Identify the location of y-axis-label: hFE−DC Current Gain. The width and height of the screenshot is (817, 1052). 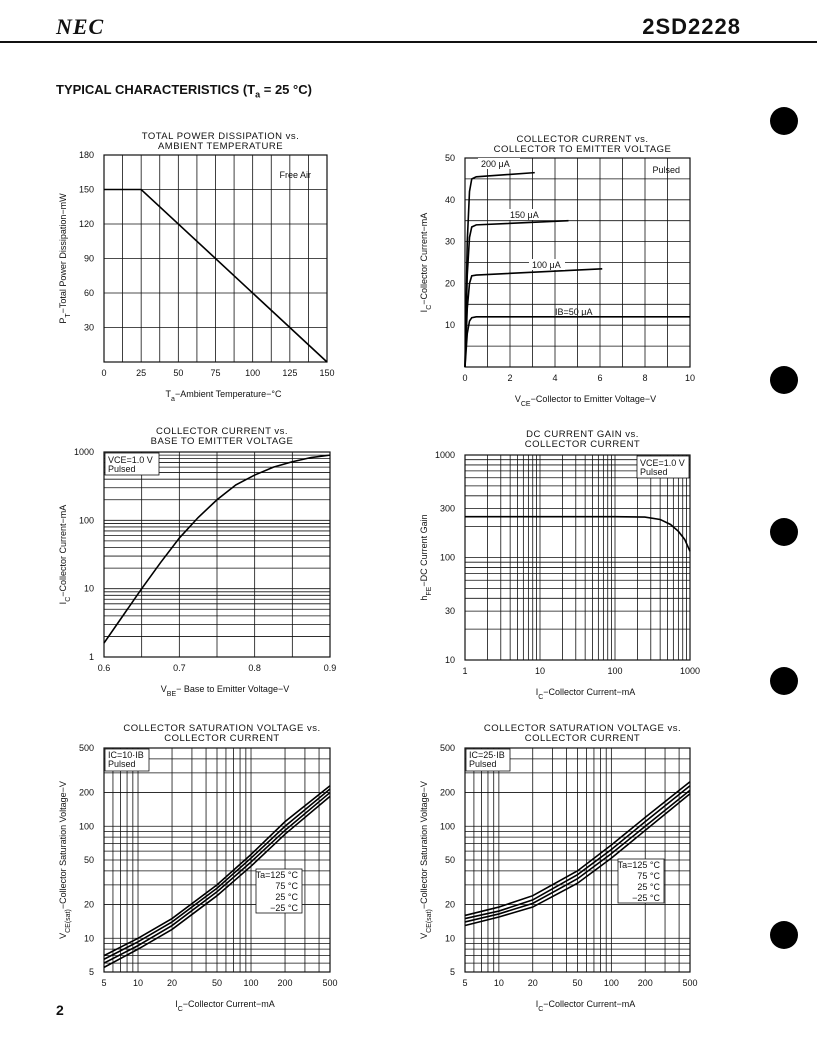
(426, 557).